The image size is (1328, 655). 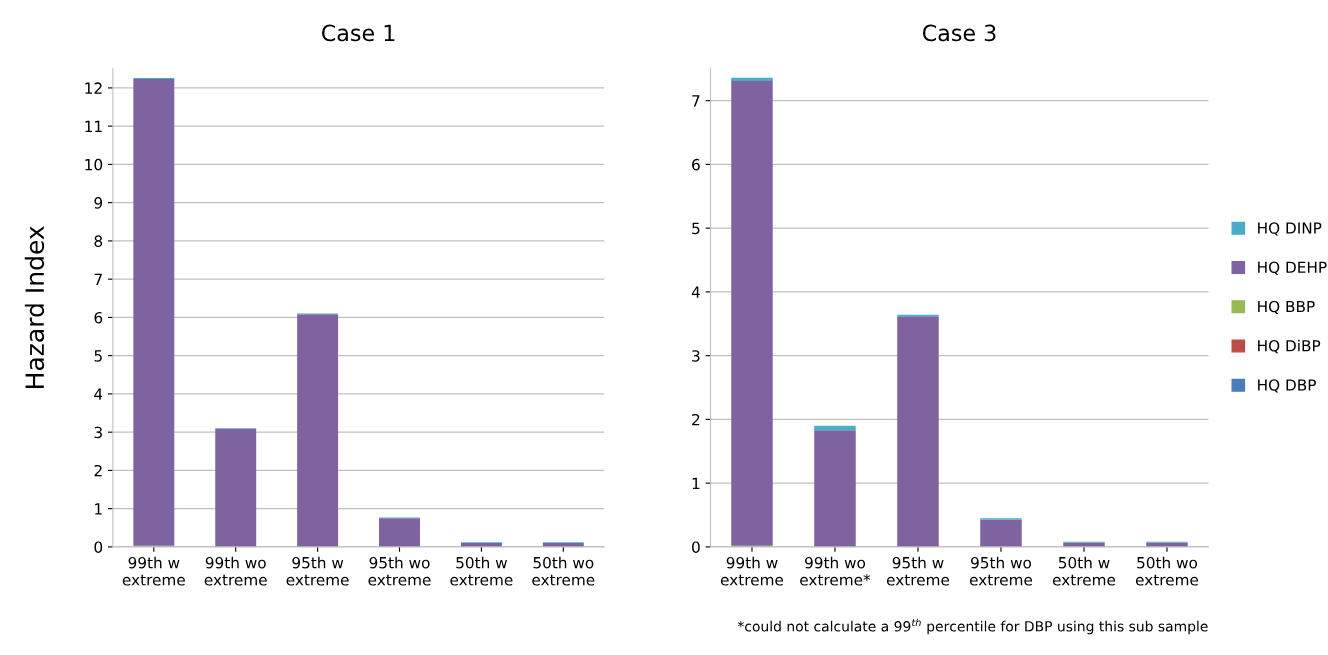 I want to click on chart-title: Case 3, so click(x=959, y=33).